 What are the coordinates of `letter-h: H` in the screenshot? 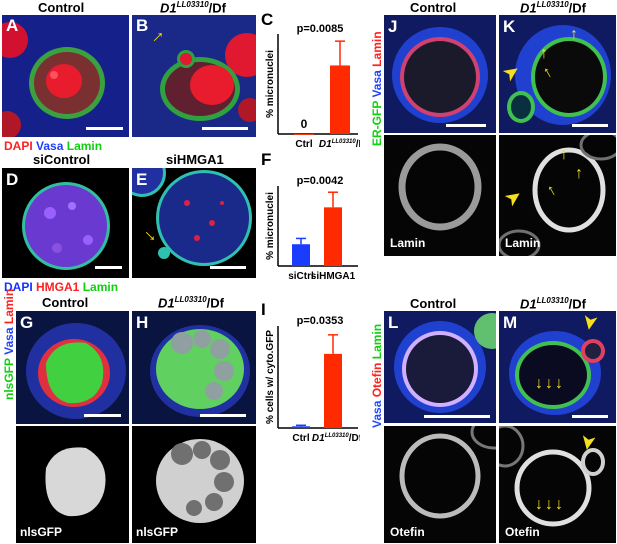 It's located at (142, 322).